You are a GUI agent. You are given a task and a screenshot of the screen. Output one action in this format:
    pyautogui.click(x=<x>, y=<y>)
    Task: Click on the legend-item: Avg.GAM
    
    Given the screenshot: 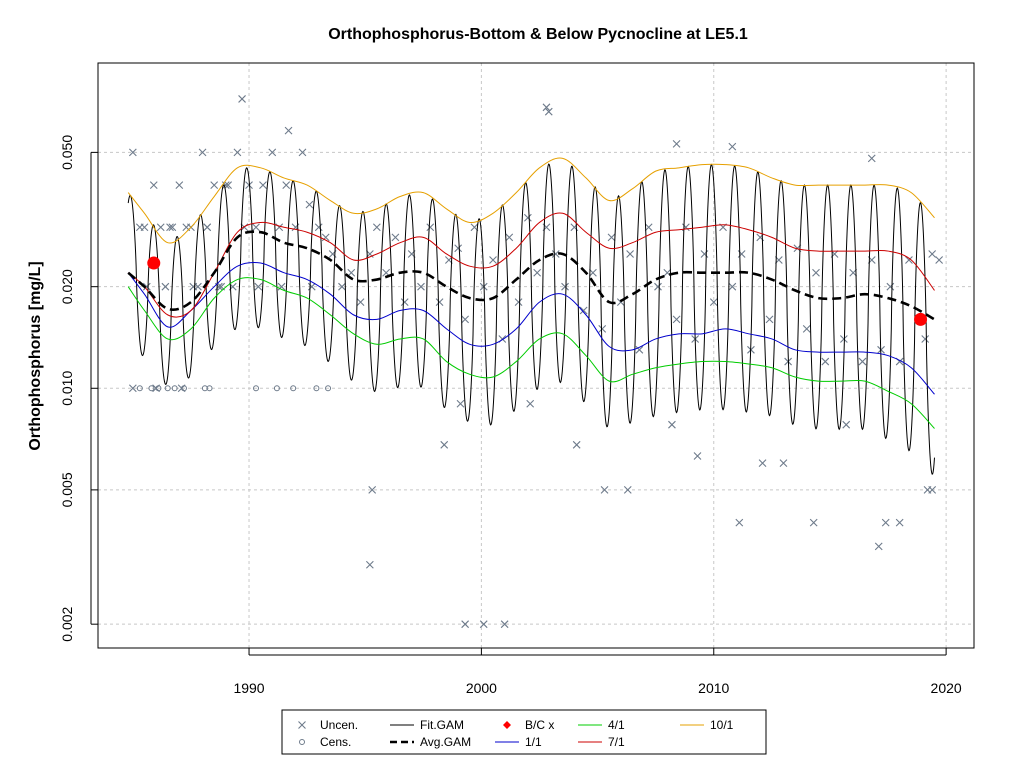 What is the action you would take?
    pyautogui.click(x=430, y=742)
    